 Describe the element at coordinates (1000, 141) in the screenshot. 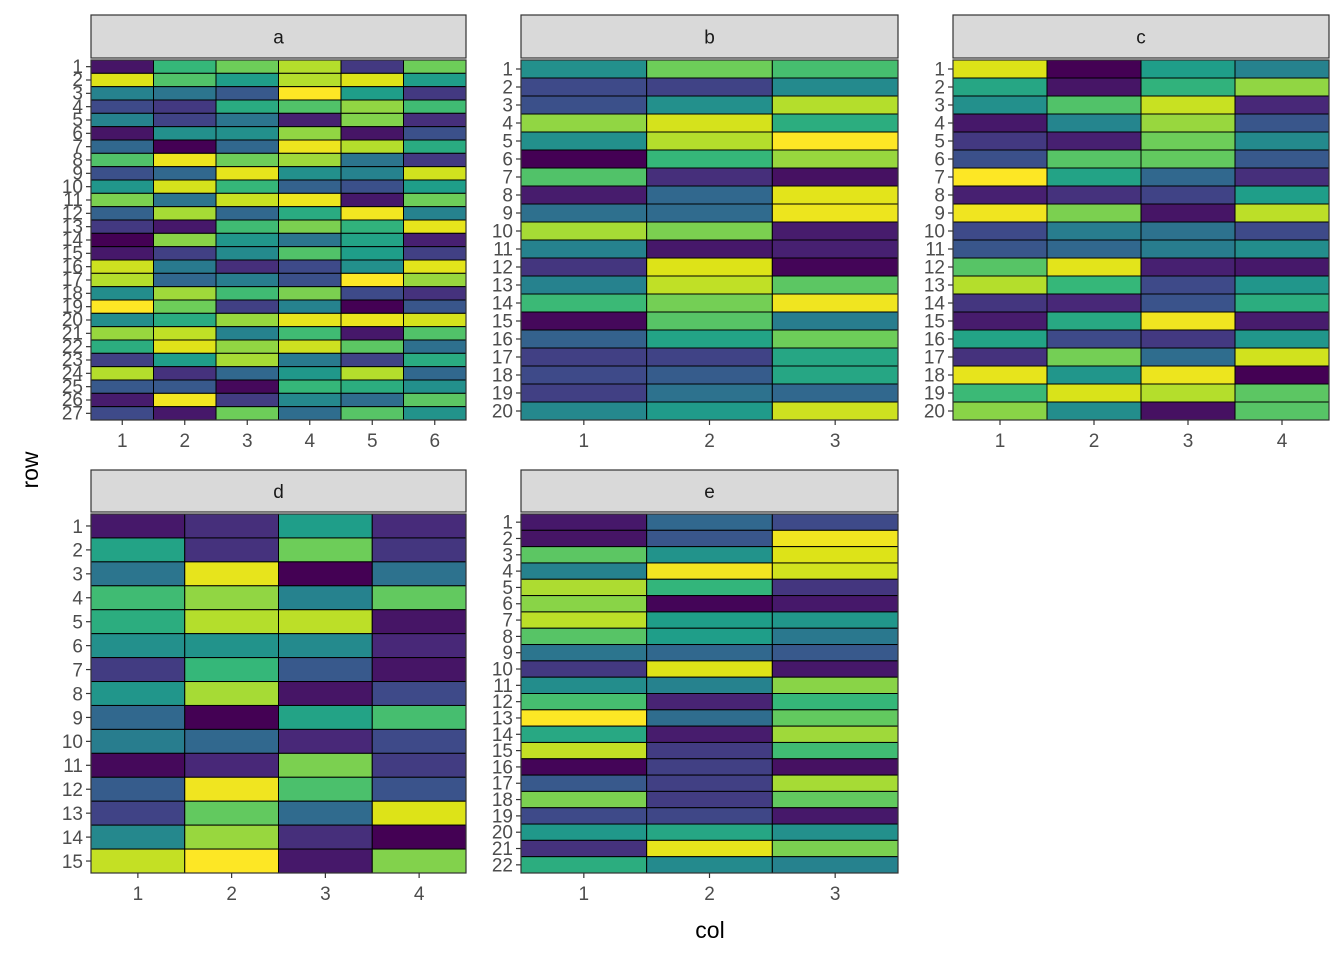

I see `heatmap-cell-c-r5-c1` at that location.